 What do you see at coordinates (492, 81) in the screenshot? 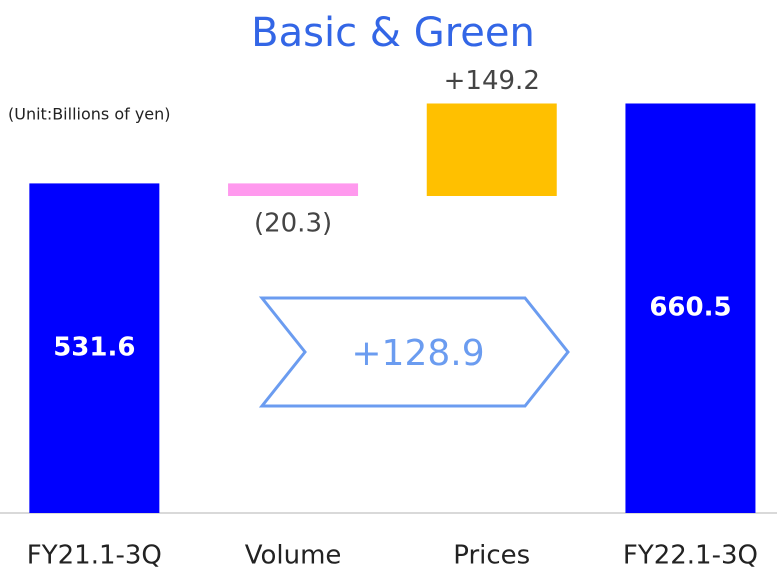
I see `value-label: +149.2` at bounding box center [492, 81].